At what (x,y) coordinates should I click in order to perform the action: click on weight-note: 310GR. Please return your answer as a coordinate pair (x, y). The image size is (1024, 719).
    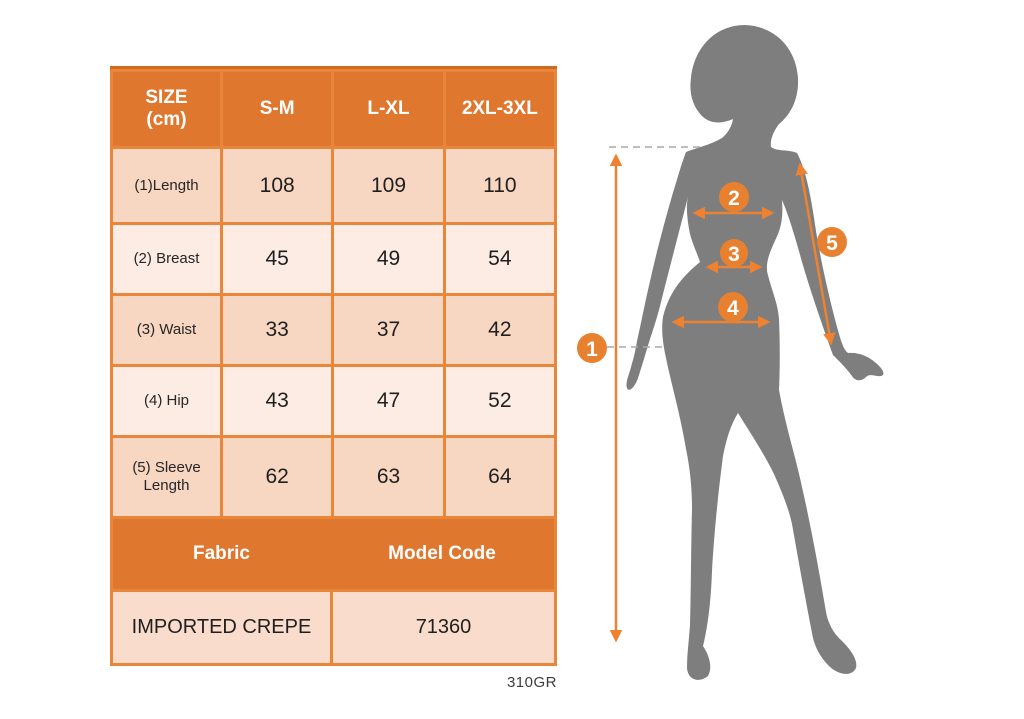
    Looking at the image, I should click on (531, 682).